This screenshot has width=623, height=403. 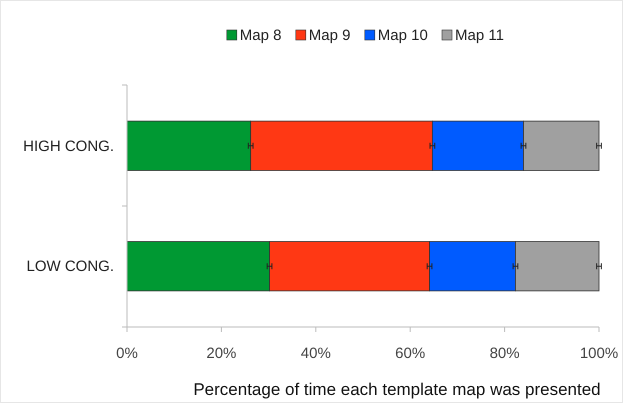 I want to click on x-tick-label: 100%, so click(x=599, y=353).